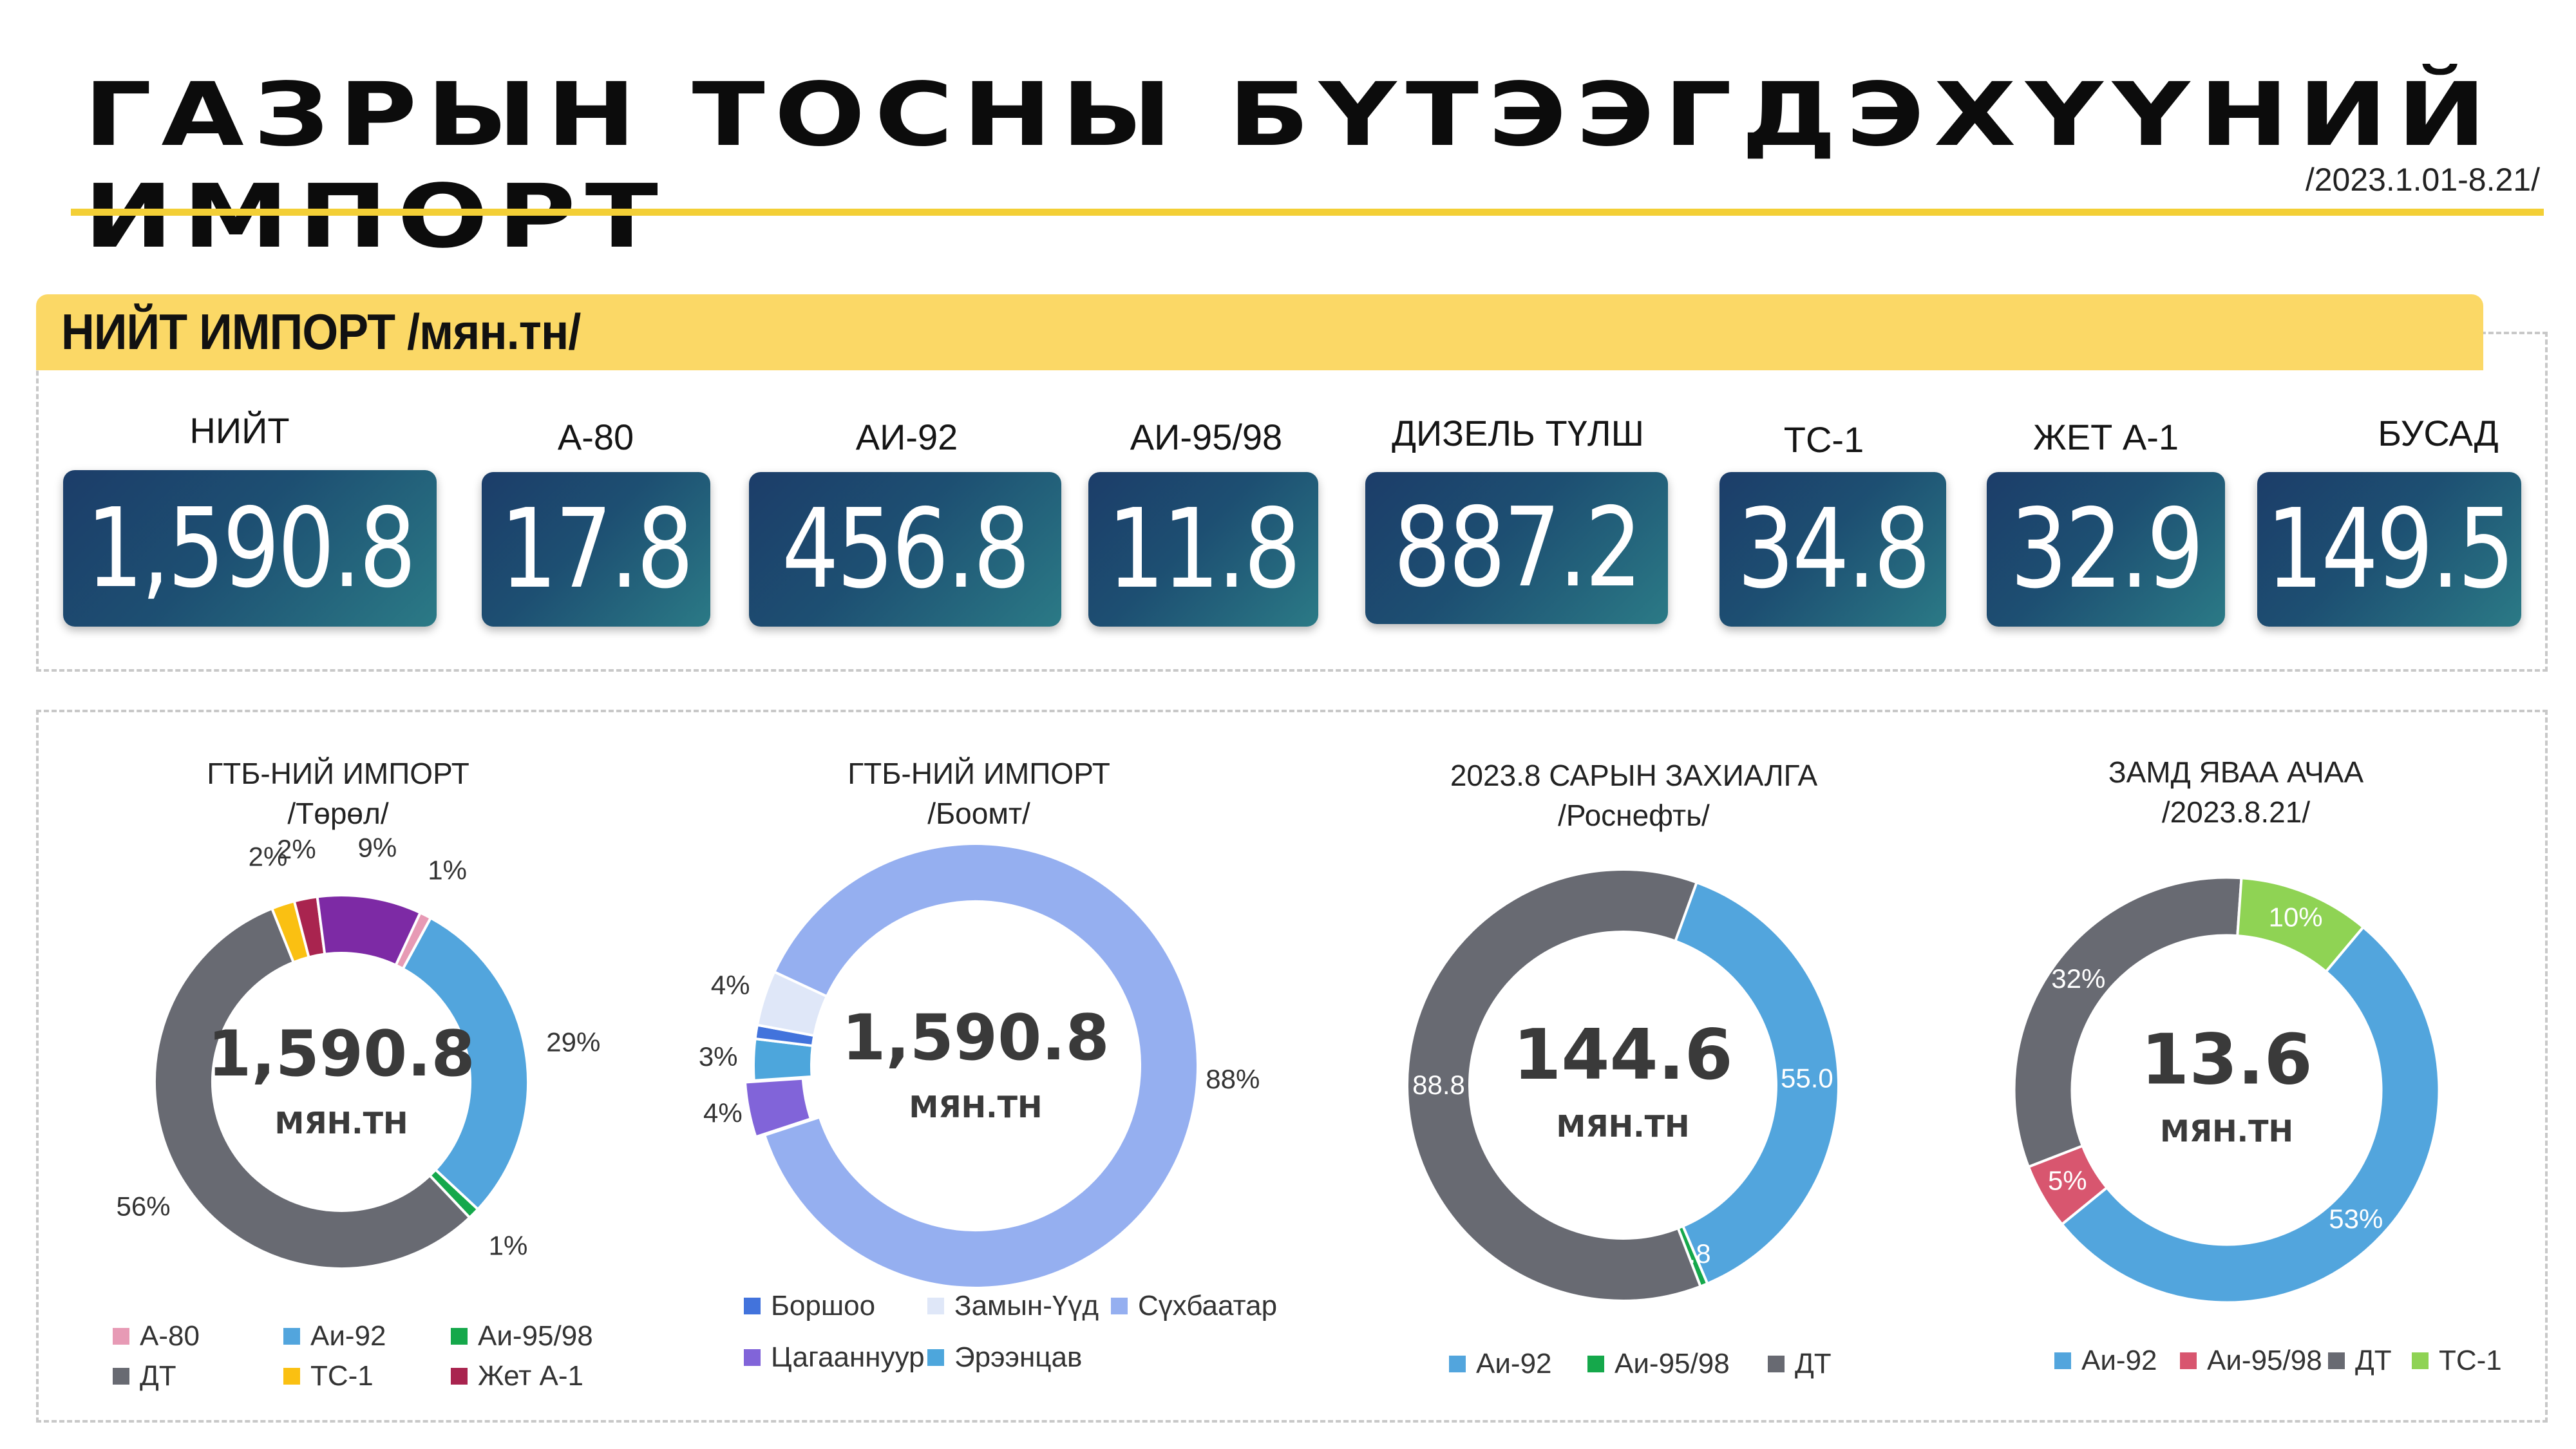  I want to click on data-label: 56%, so click(143, 1206).